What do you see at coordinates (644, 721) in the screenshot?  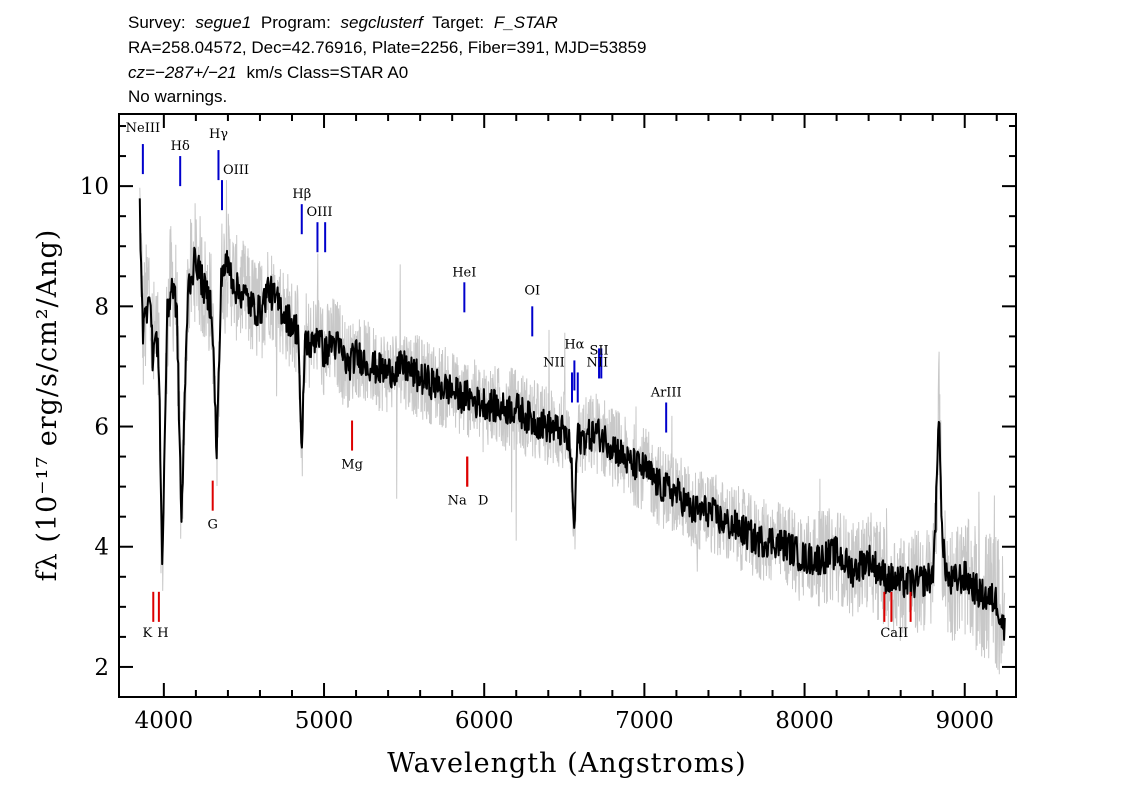 I see `x-tick-label: 7000` at bounding box center [644, 721].